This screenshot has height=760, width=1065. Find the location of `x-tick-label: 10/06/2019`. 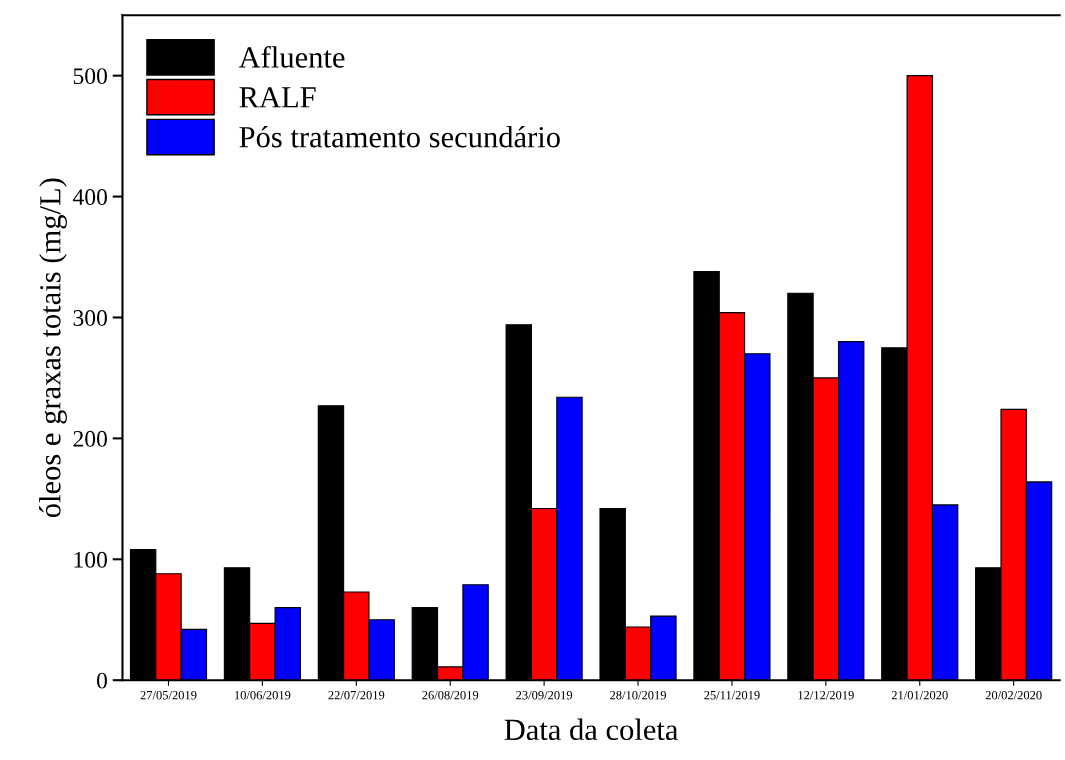

x-tick-label: 10/06/2019 is located at coordinates (263, 695).